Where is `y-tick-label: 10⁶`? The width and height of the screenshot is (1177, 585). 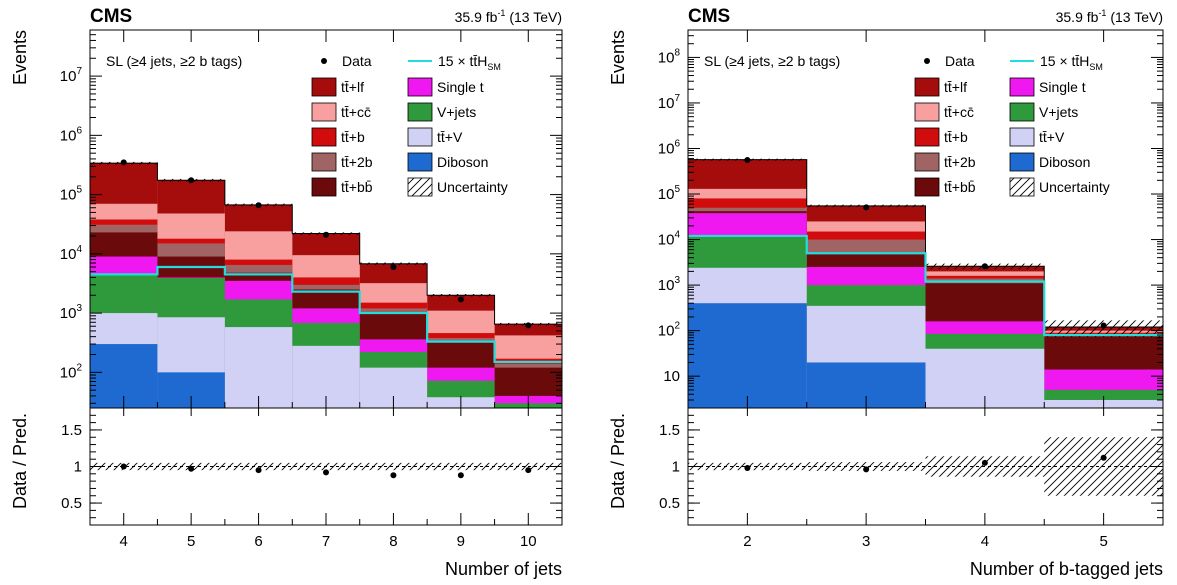
y-tick-label: 10⁶ is located at coordinates (71, 134).